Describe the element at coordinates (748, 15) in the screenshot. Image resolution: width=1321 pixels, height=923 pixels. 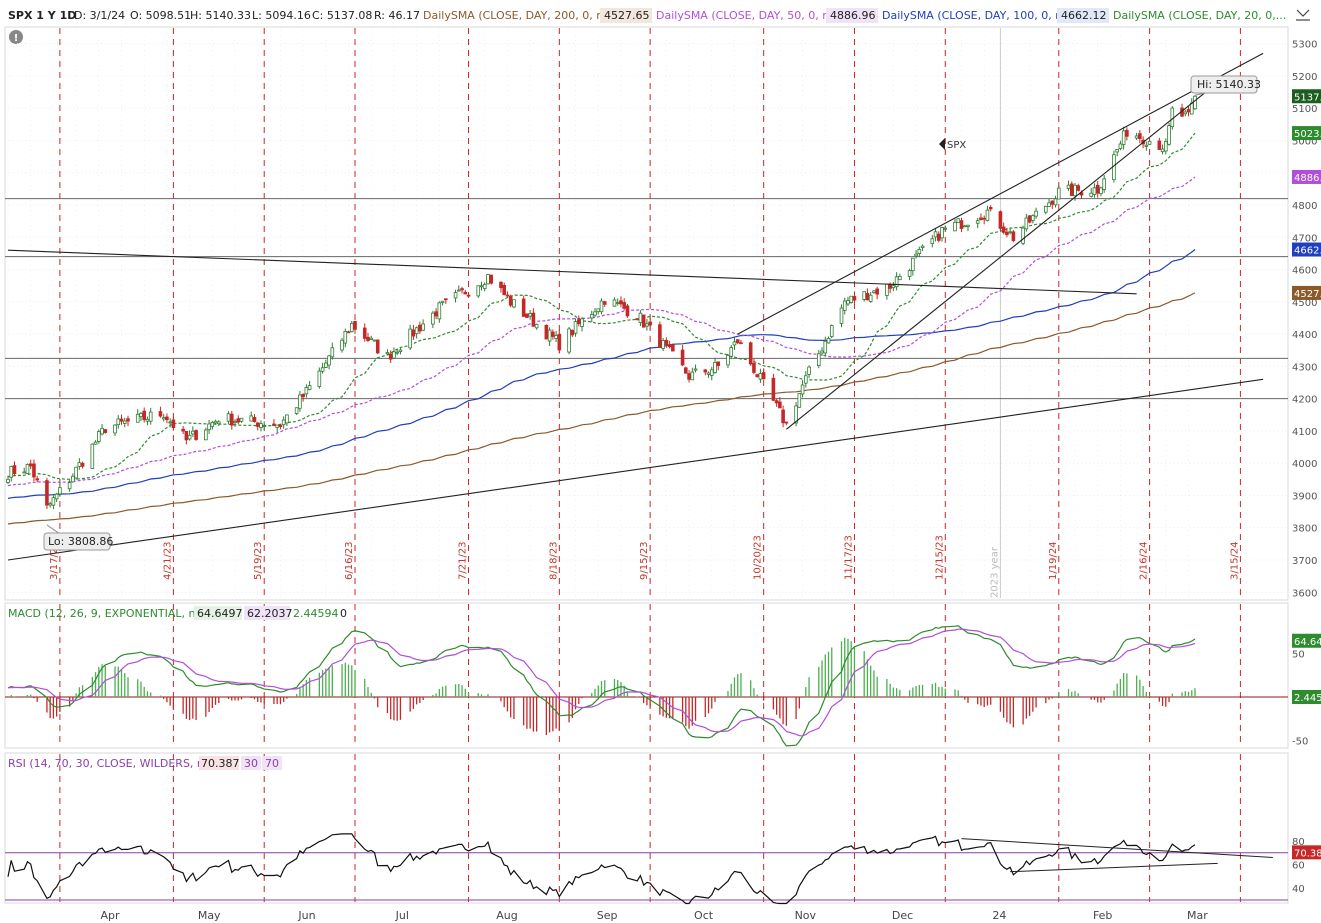
I see `sma50-label: DailySMA (CLOSE, DAY, 50, 0, no)` at that location.